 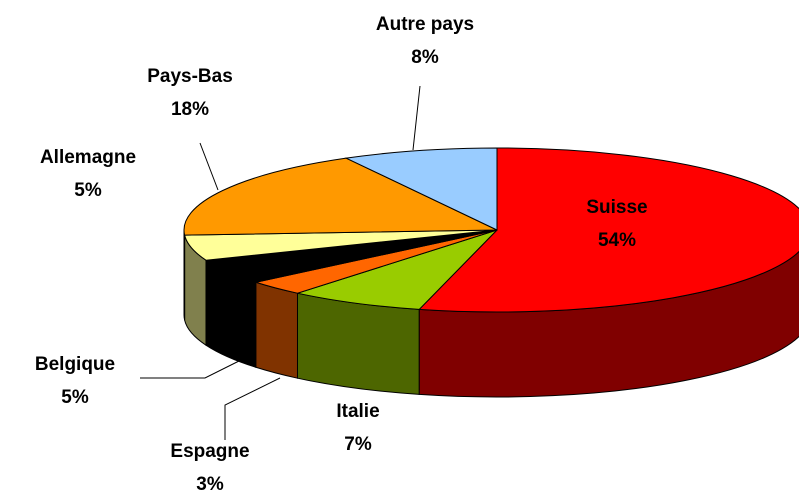 I want to click on slice-value-label: 54%, so click(x=617, y=240).